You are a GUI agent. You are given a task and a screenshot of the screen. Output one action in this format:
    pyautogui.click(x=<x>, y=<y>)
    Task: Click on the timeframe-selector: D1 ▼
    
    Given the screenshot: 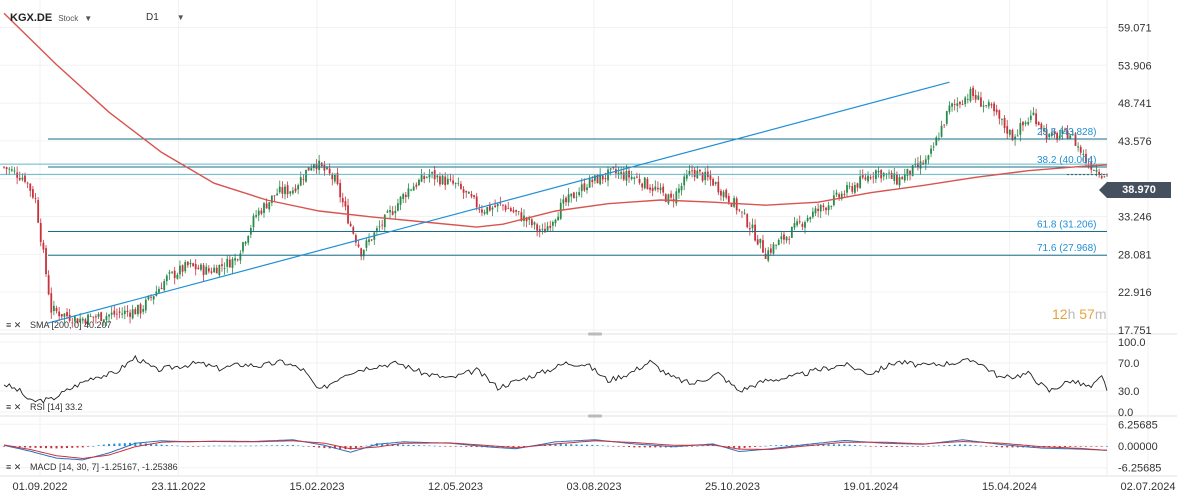 What is the action you would take?
    pyautogui.click(x=165, y=17)
    